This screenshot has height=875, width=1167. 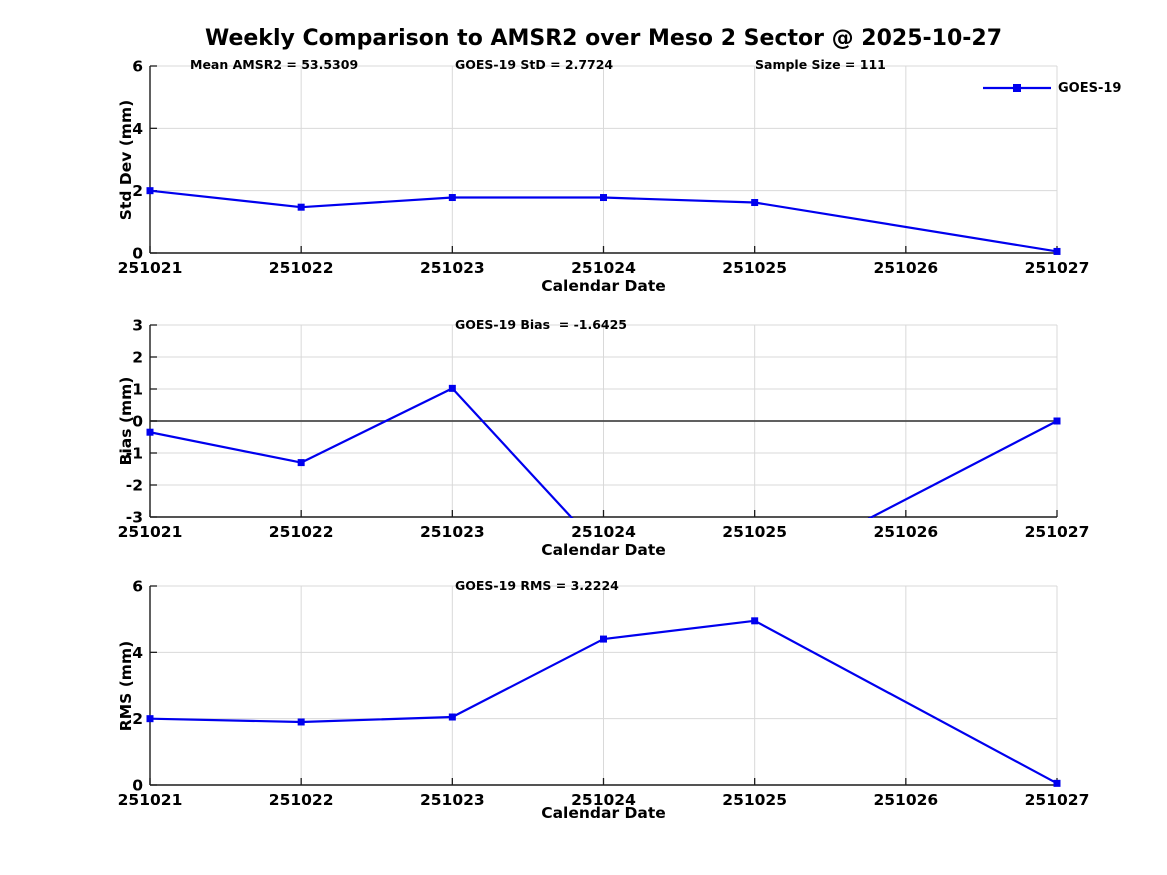 What do you see at coordinates (134, 518) in the screenshot?
I see `svg-text: -3` at bounding box center [134, 518].